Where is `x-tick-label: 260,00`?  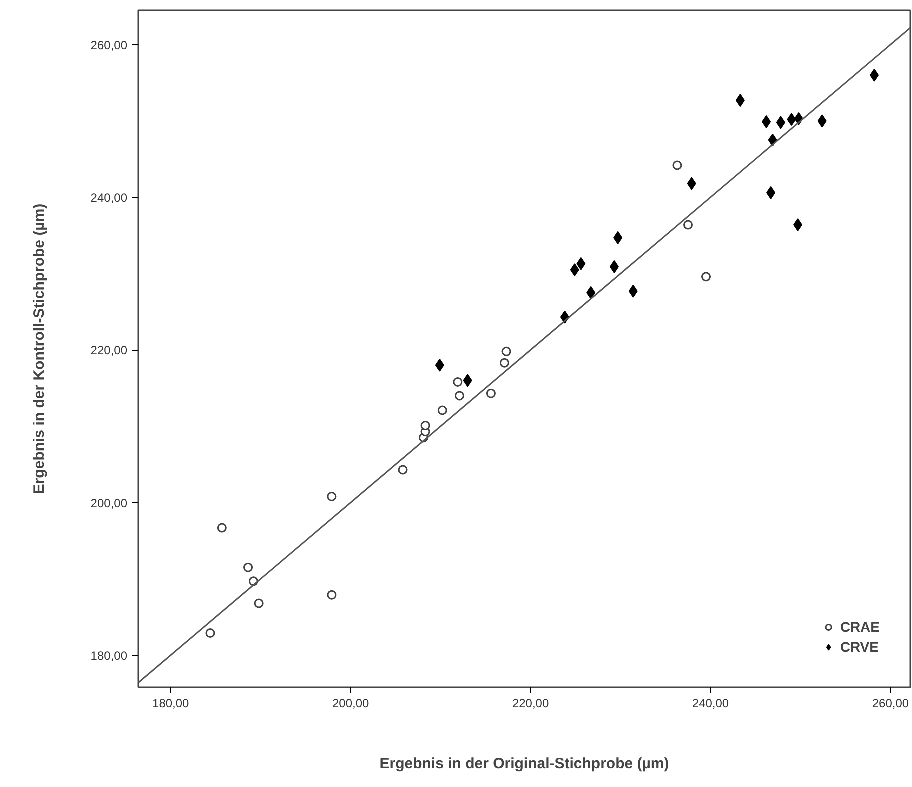 x-tick-label: 260,00 is located at coordinates (891, 703).